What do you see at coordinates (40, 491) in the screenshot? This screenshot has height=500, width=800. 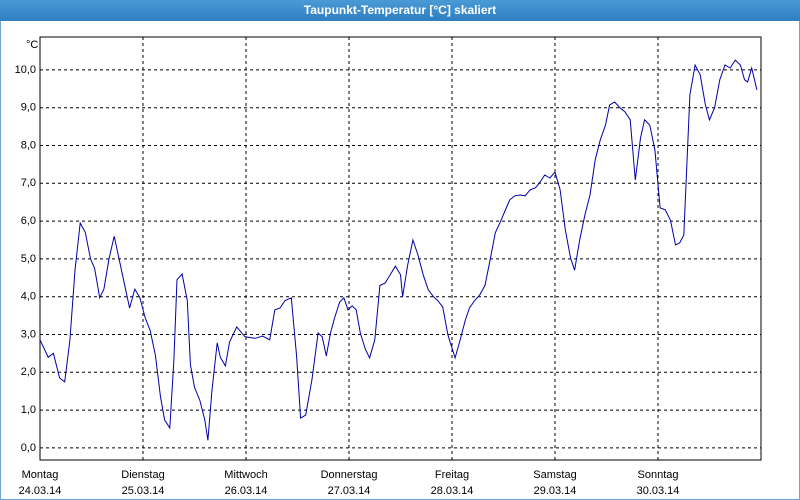 I see `x-tick-date: 24.03.14` at bounding box center [40, 491].